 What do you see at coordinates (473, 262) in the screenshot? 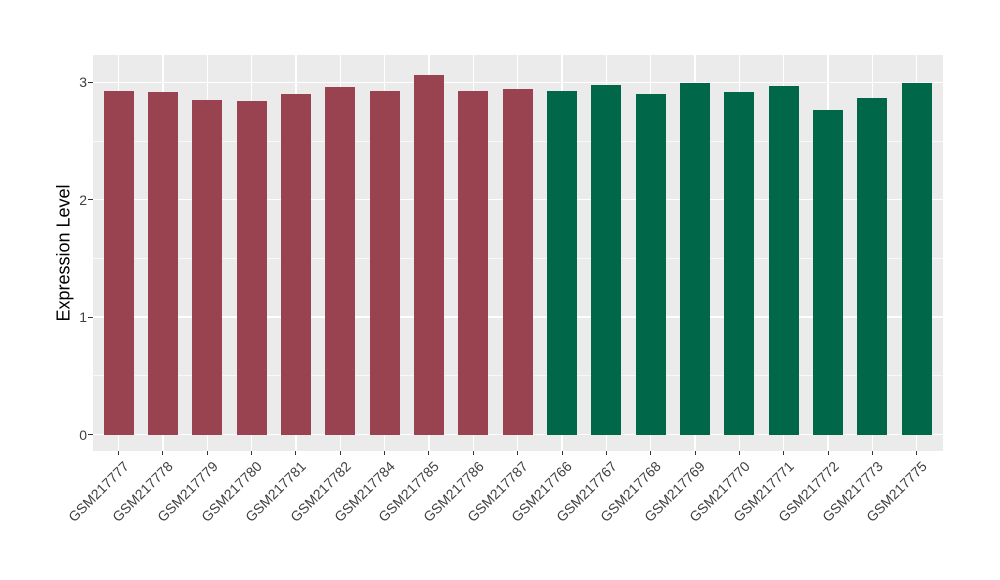
I see `bar-GSM217786` at bounding box center [473, 262].